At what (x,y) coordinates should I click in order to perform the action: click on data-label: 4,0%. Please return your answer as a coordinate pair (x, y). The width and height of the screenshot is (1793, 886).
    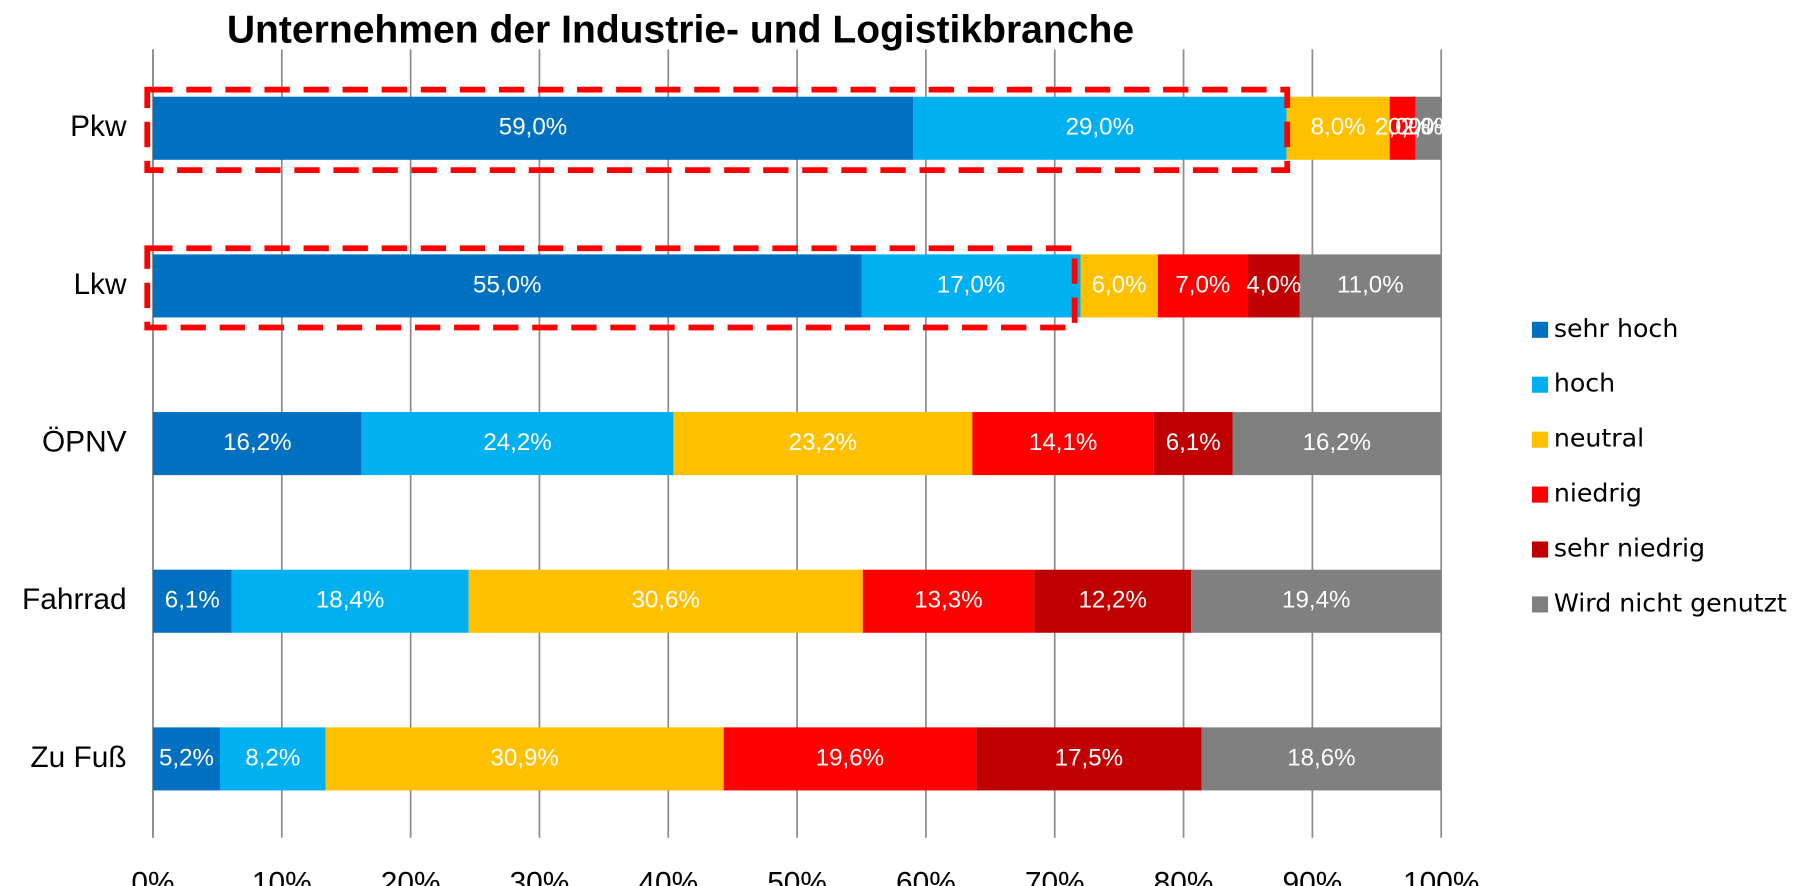
    Looking at the image, I should click on (1273, 284).